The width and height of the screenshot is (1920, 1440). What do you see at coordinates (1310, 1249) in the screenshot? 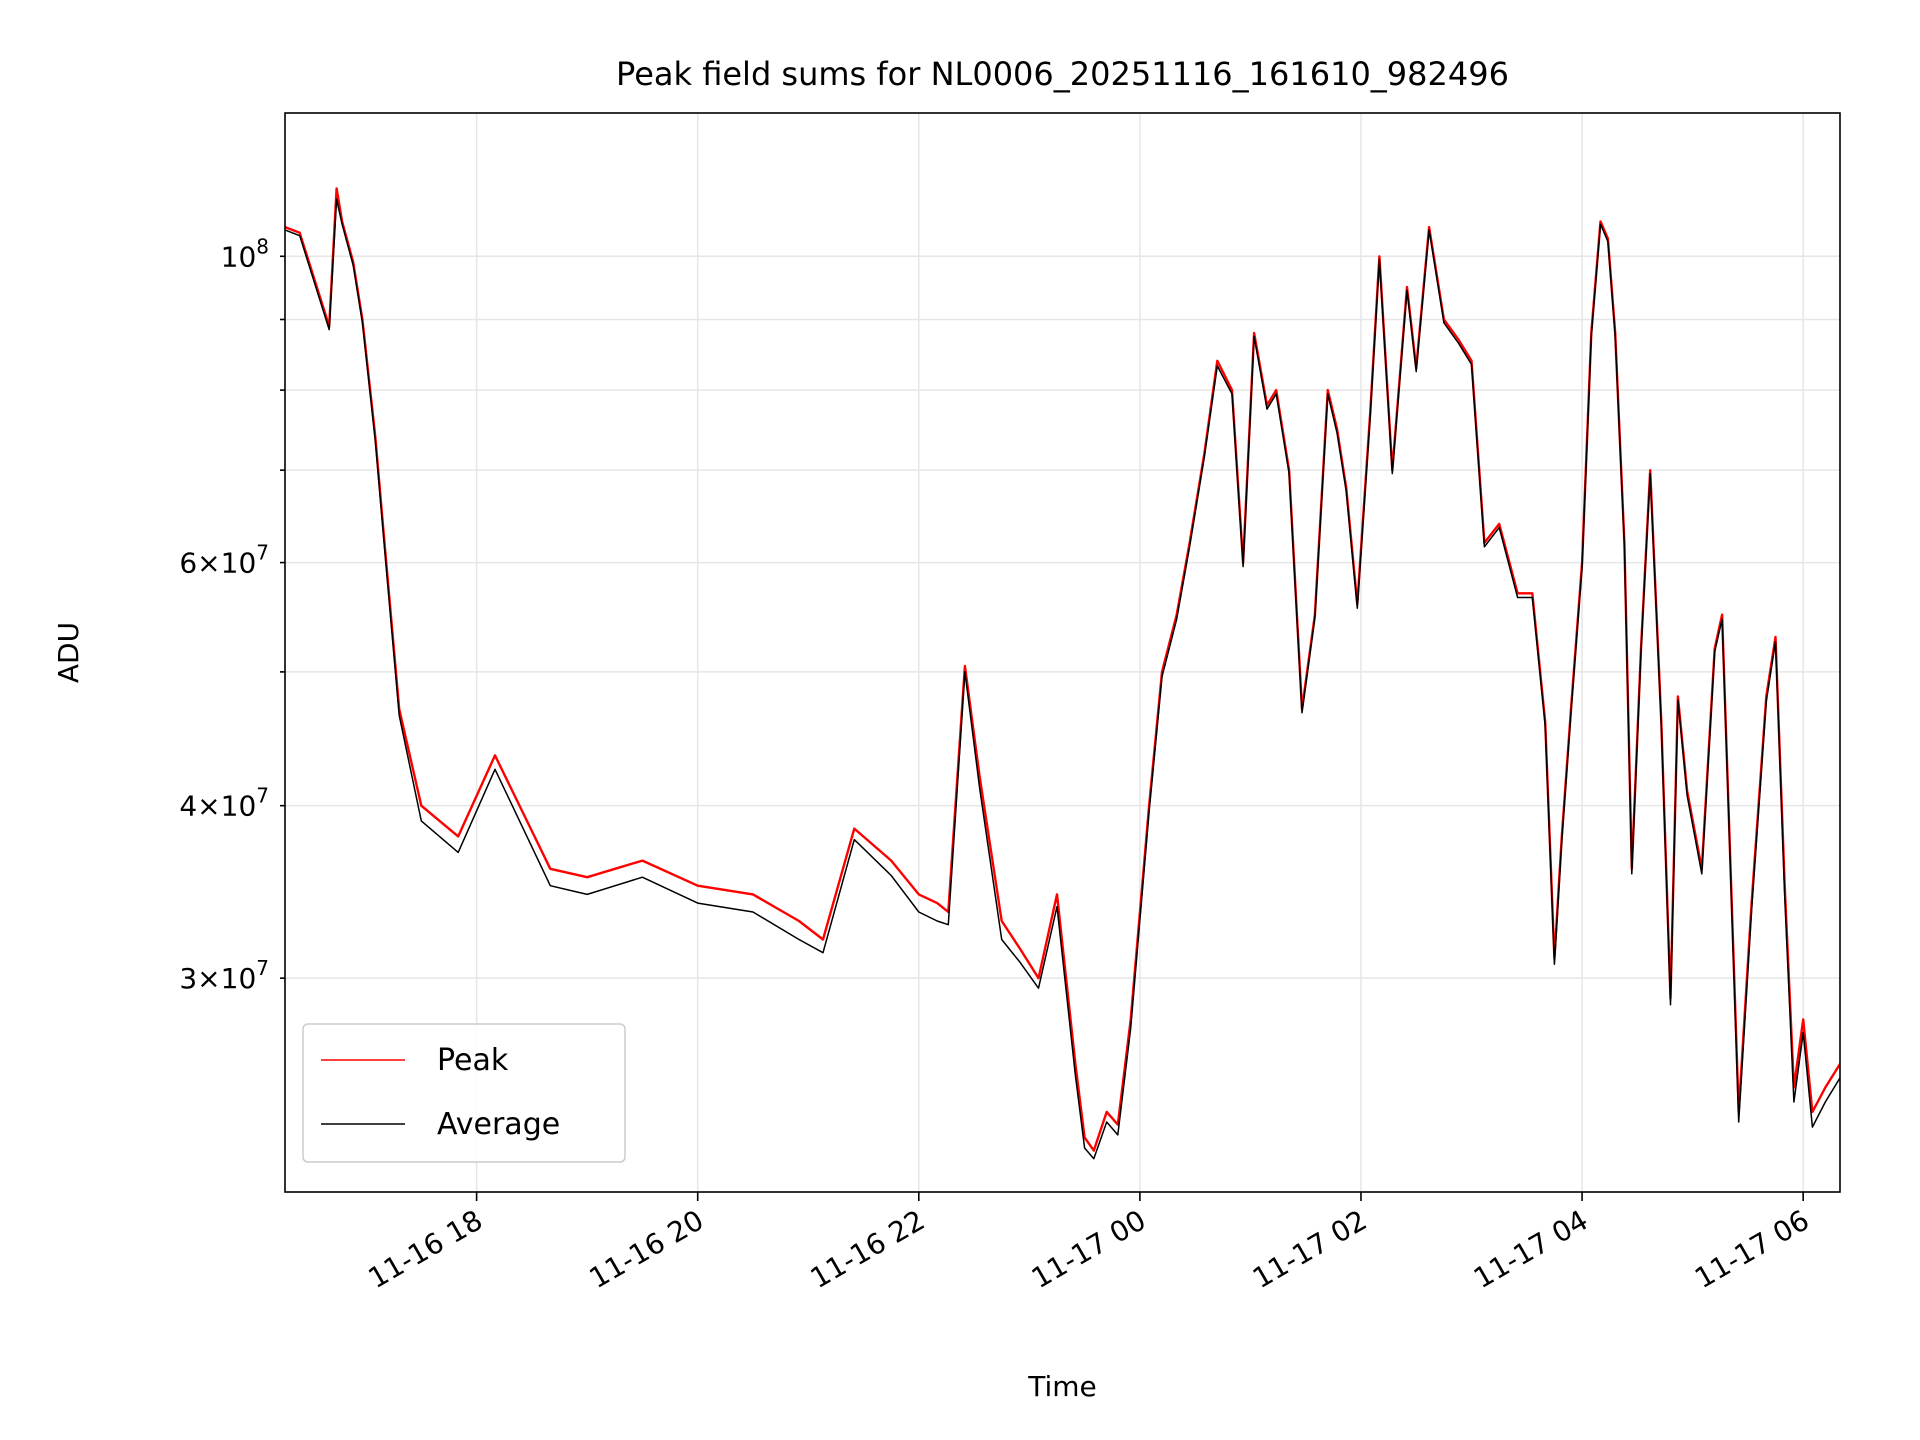
I see `x-tick-label: 11-17 02` at bounding box center [1310, 1249].